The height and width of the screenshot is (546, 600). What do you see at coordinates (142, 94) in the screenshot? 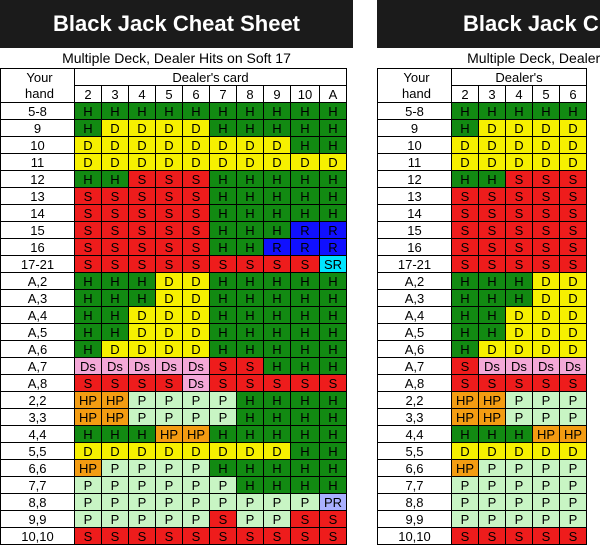
I see `dealer-card-2: 4` at bounding box center [142, 94].